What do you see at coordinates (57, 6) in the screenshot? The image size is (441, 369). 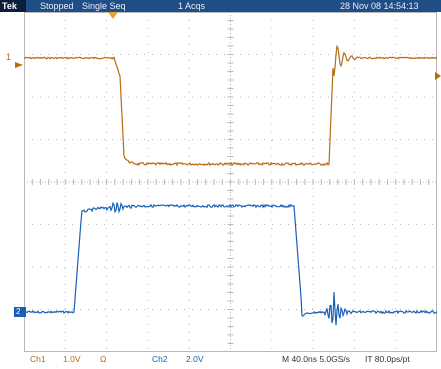 I see `acquisition-state: Stopped` at bounding box center [57, 6].